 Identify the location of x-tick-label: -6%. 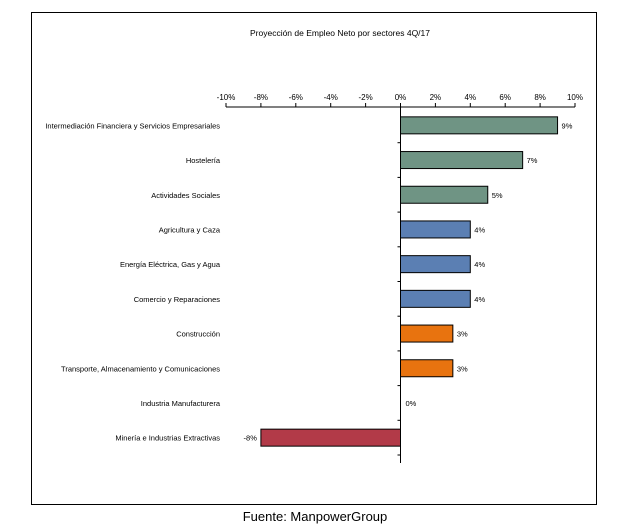
(296, 97).